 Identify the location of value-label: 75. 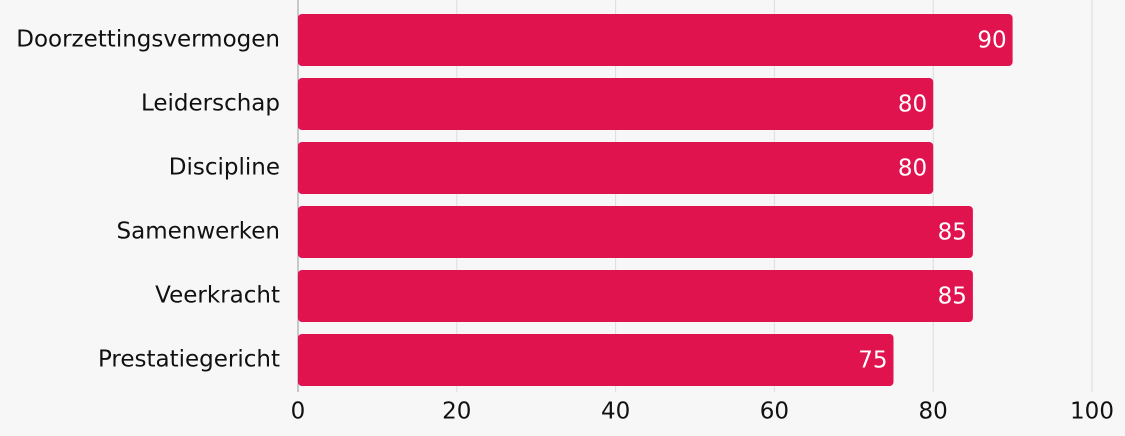
(872, 361).